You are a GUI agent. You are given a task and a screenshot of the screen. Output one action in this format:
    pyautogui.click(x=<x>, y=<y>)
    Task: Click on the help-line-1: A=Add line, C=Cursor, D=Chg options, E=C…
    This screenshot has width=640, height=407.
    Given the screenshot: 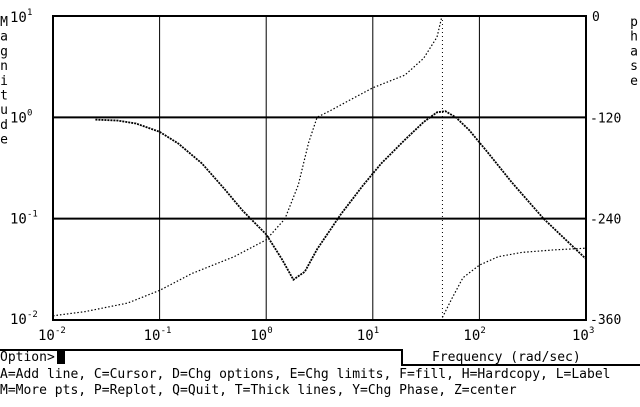 What is the action you would take?
    pyautogui.click(x=305, y=374)
    